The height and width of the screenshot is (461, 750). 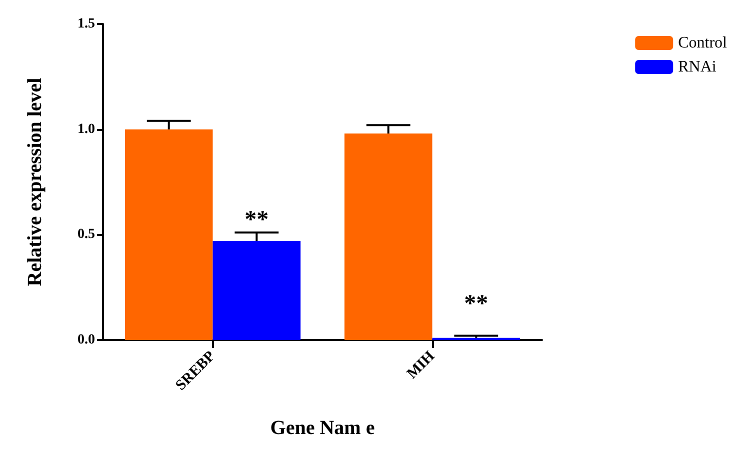 What do you see at coordinates (86, 24) in the screenshot?
I see `y-tick-label: 1.5` at bounding box center [86, 24].